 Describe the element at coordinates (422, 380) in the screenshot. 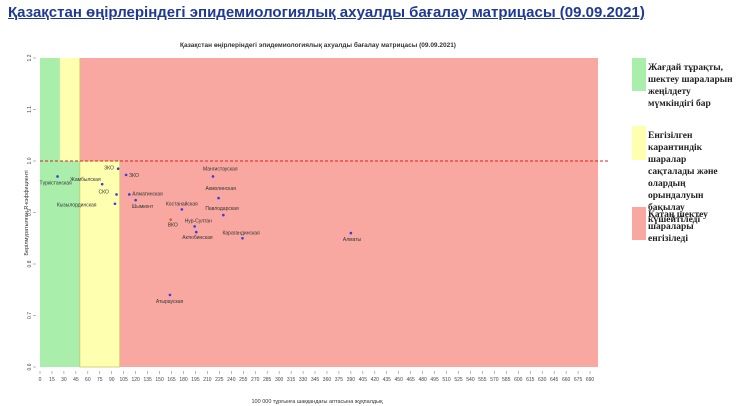

I see `x-tick-label-32: 480` at that location.